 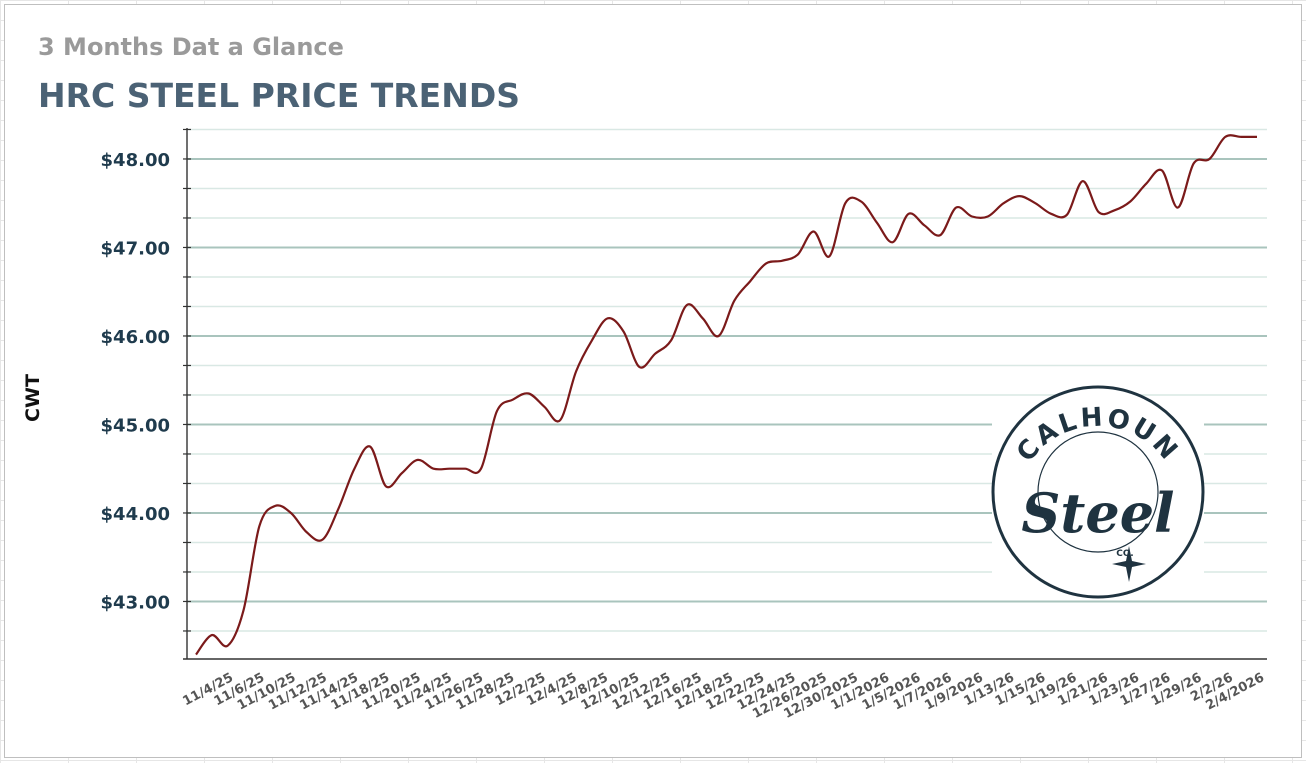 I want to click on logo-script-text: Steel, so click(x=1097, y=513).